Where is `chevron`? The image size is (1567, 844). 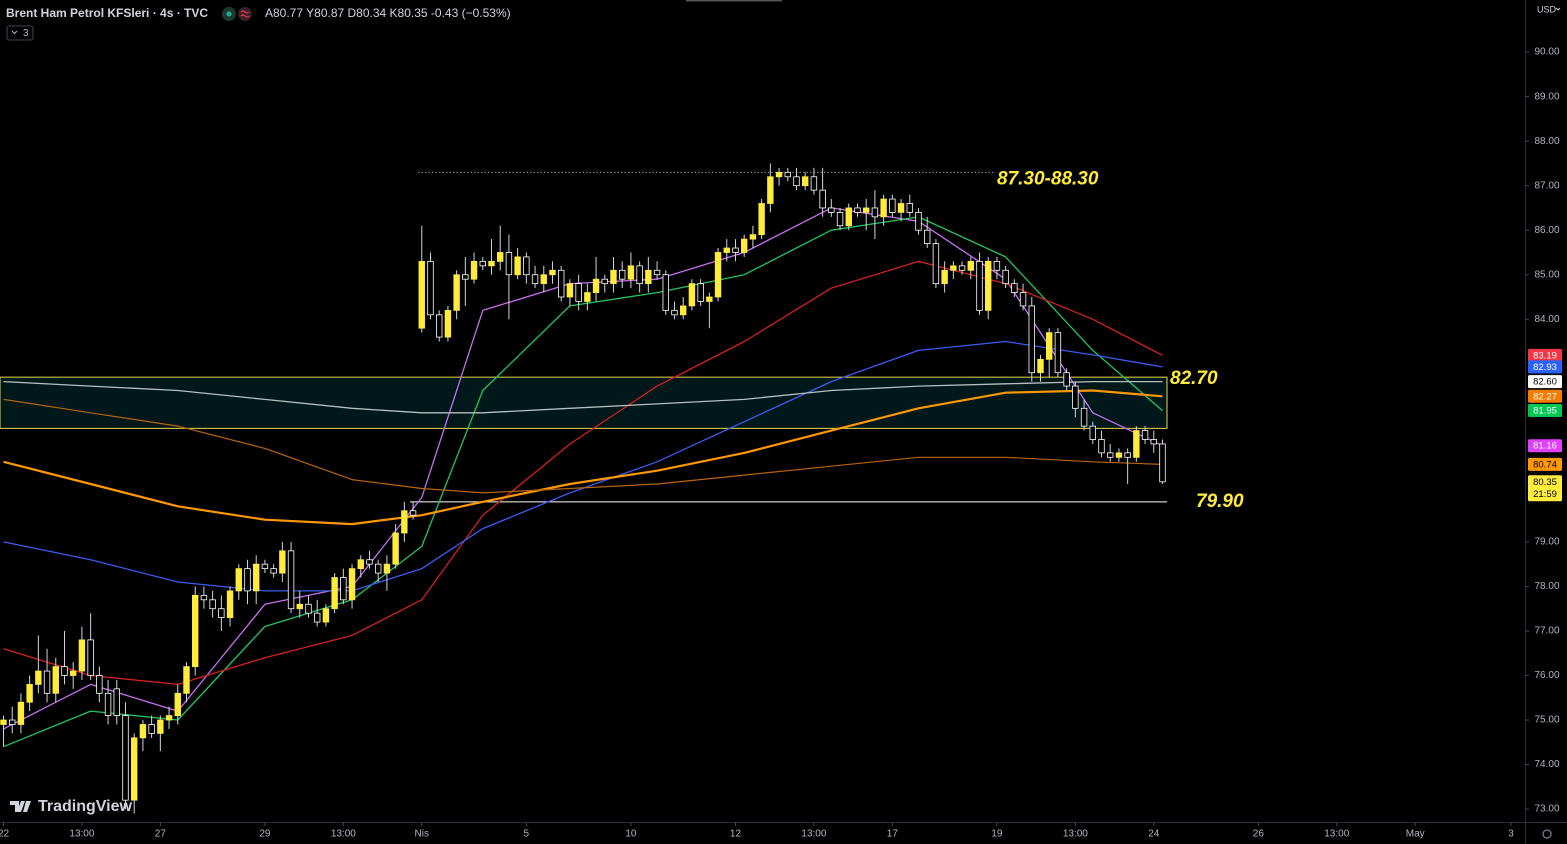 chevron is located at coordinates (14, 32).